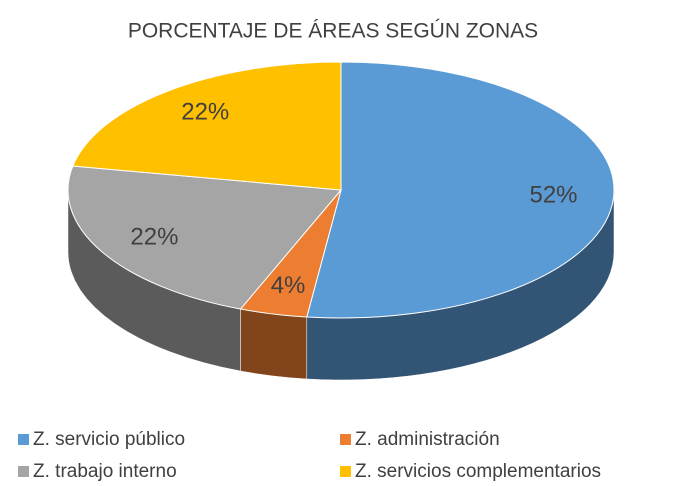 The height and width of the screenshot is (486, 686). I want to click on legend-label: Z. trabajo interno, so click(105, 471).